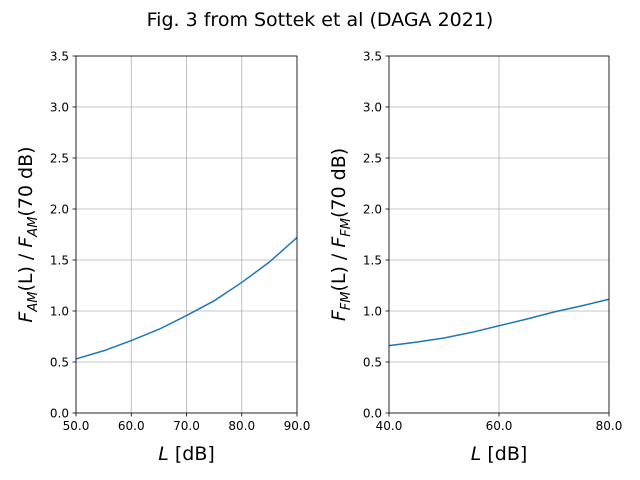 The image size is (640, 480). What do you see at coordinates (28, 234) in the screenshot?
I see `left-y-axis-label: FAM(L) / FAM(70 dB)` at bounding box center [28, 234].